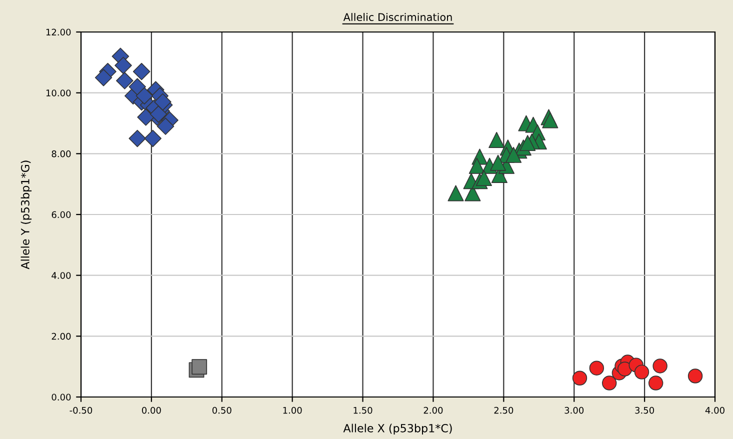 The width and height of the screenshot is (733, 439). I want to click on y-tick-label: 6.00, so click(61, 214).